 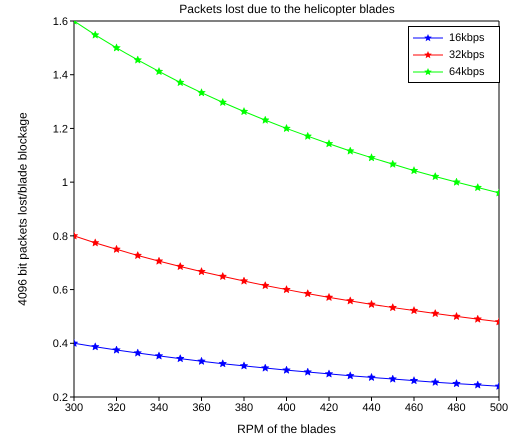 I want to click on y-tick-label: 1.2, so click(x=60, y=129).